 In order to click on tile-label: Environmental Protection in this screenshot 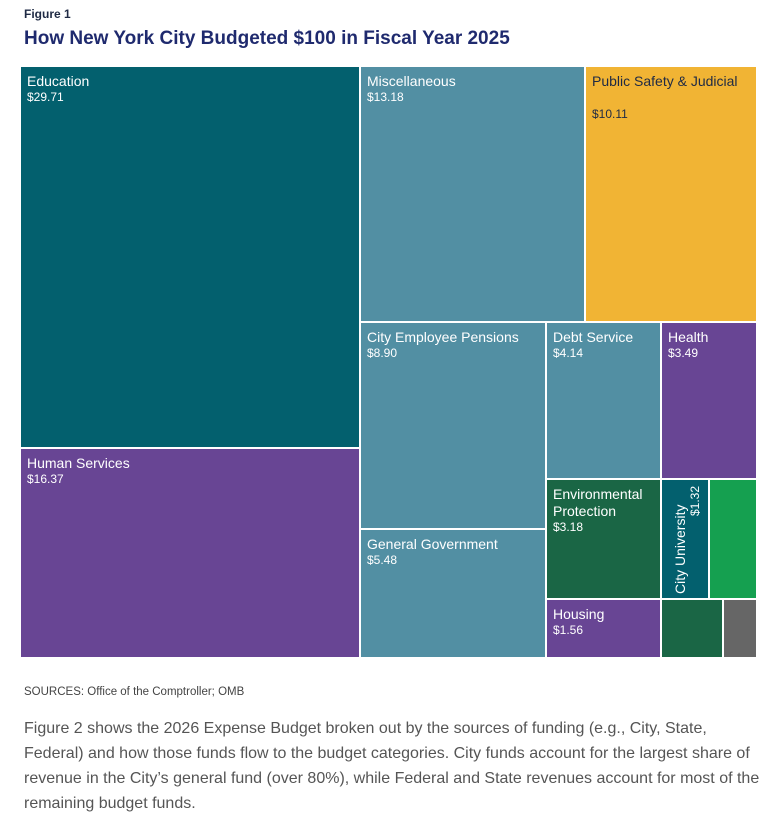, I will do `click(598, 502)`.